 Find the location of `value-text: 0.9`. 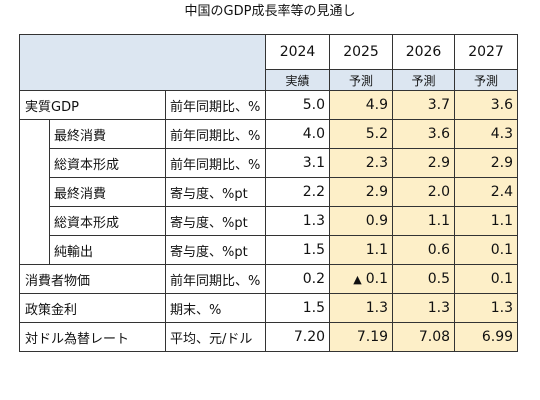

value-text: 0.9 is located at coordinates (377, 221).